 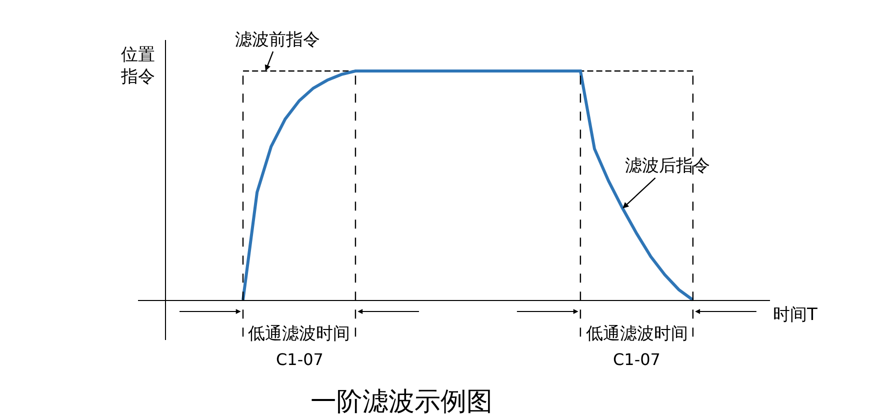 What do you see at coordinates (401, 401) in the screenshot?
I see `text: 一阶滤波示例图` at bounding box center [401, 401].